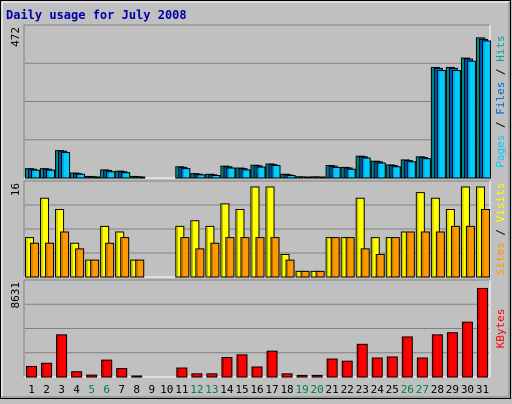 The image size is (512, 404). What do you see at coordinates (227, 389) in the screenshot?
I see `x-tick-label-day-14: 14` at bounding box center [227, 389].